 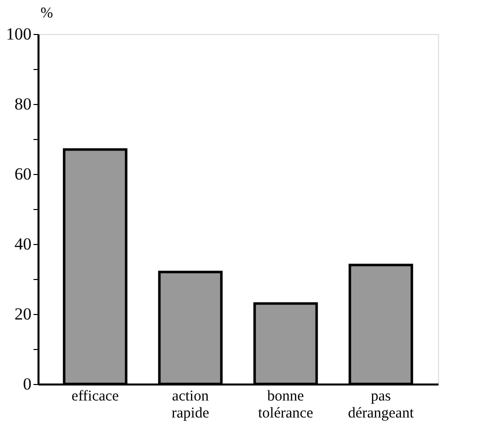 I want to click on x-tick-label: action rapide, so click(x=191, y=405).